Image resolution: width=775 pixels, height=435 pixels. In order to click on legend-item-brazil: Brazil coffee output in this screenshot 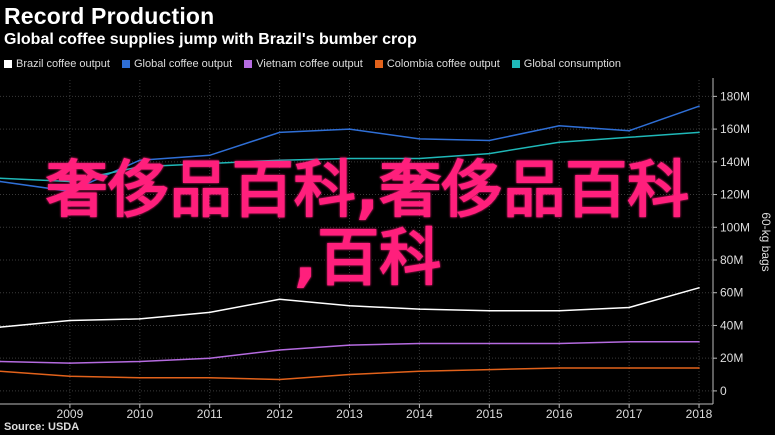, I will do `click(57, 64)`.